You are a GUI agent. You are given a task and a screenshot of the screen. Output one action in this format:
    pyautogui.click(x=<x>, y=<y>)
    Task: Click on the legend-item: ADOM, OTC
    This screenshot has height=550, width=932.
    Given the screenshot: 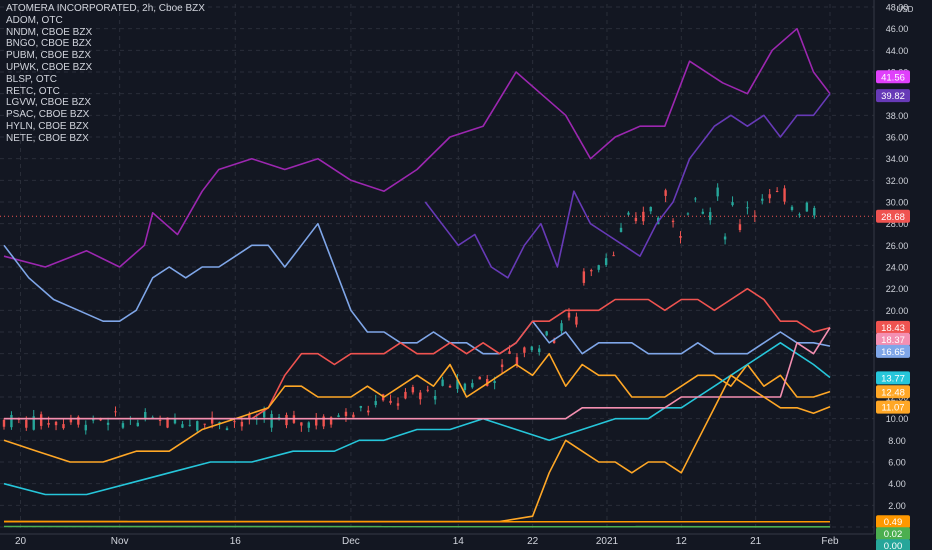 What is the action you would take?
    pyautogui.click(x=34, y=20)
    